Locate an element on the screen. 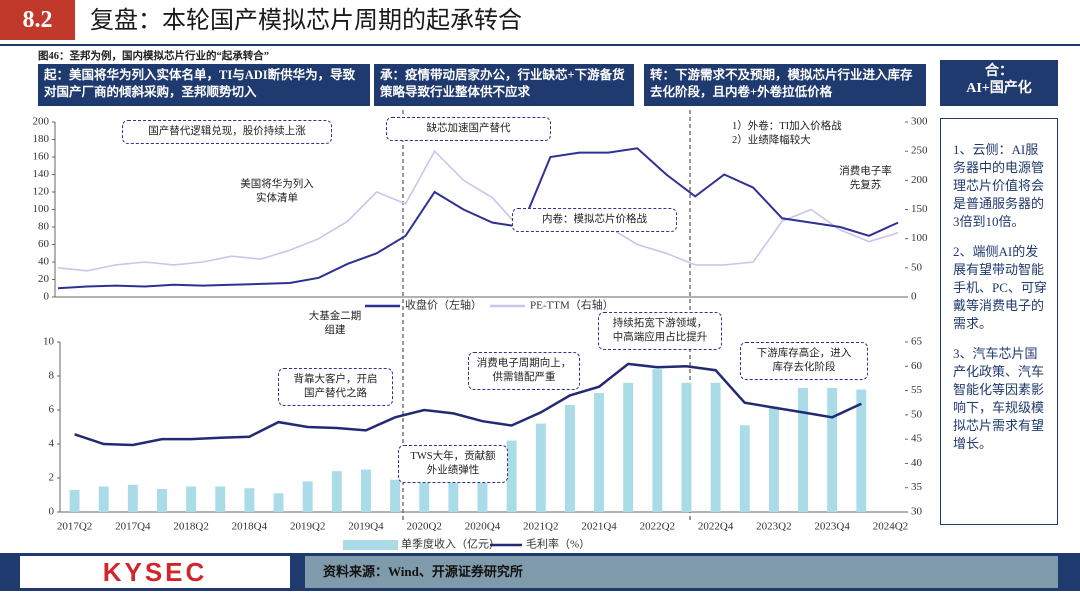 The image size is (1080, 607). slide-title: 复盘：本轮国产模拟芯片周期的起承转合 is located at coordinates (306, 21).